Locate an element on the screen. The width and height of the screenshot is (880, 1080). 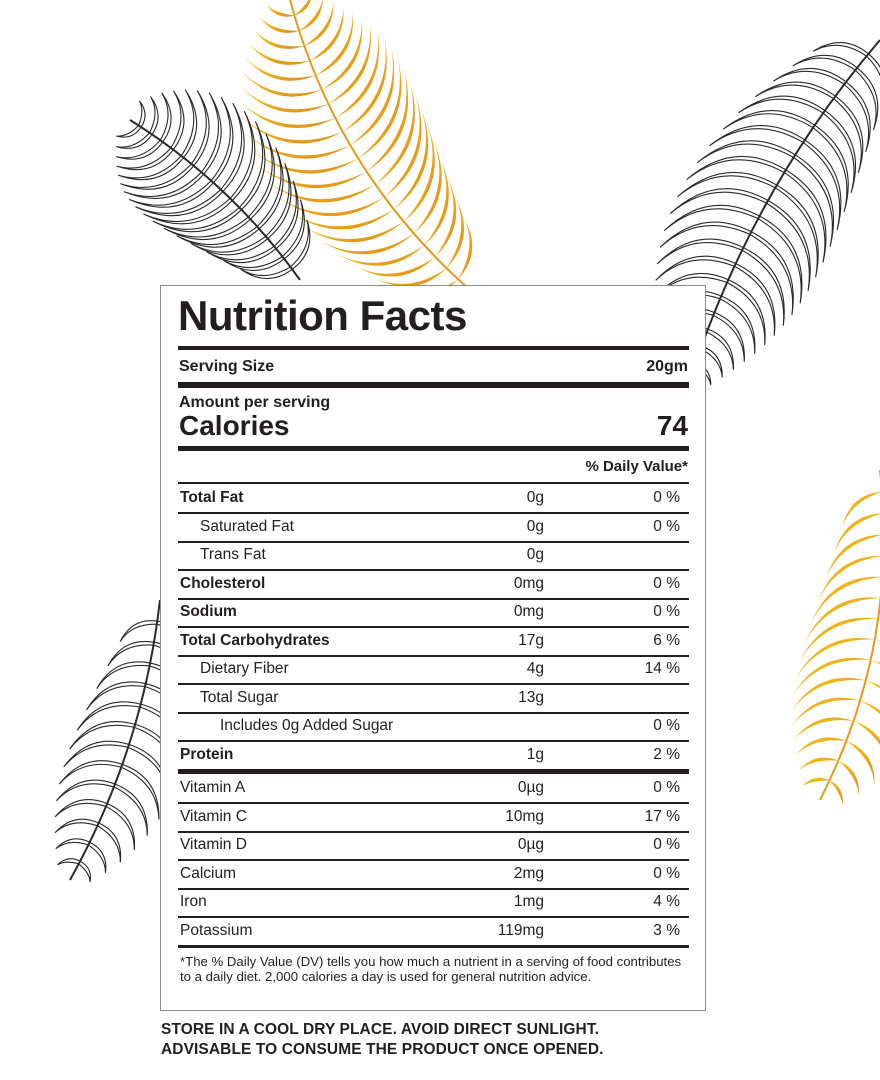
nutrient-amount: 10mg is located at coordinates (524, 816).